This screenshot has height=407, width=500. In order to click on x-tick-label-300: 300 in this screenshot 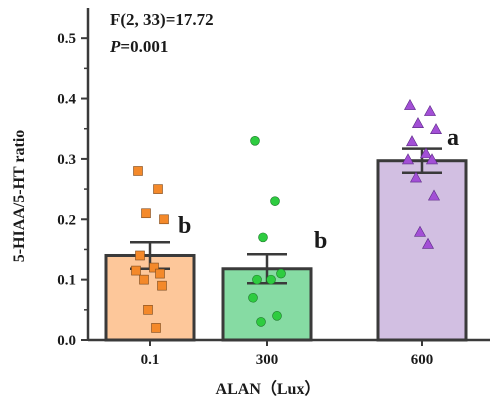, I will do `click(267, 360)`.